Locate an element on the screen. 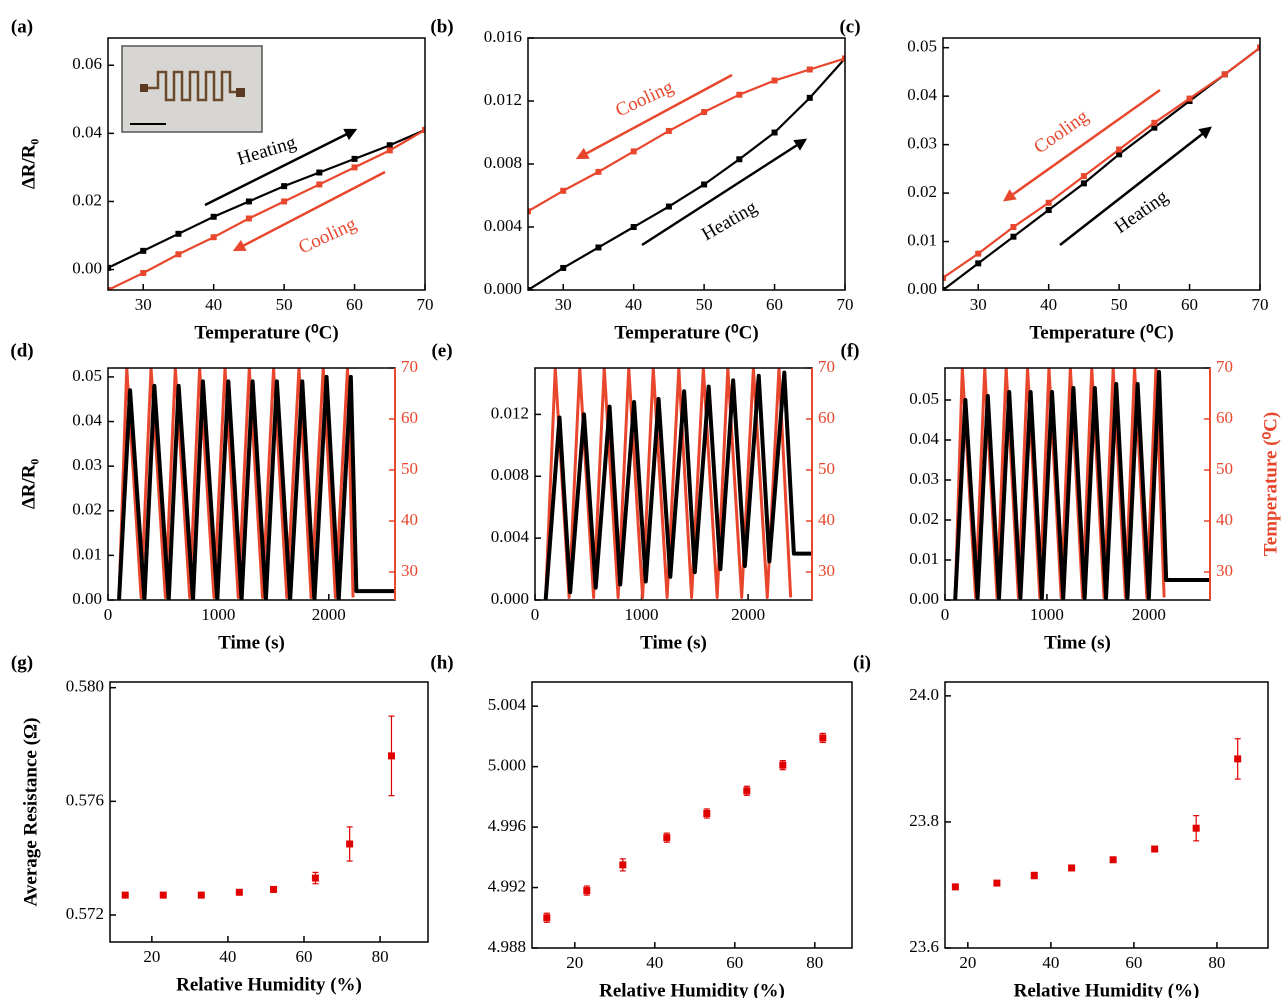  x-axis-title: Time (s) is located at coordinates (1077, 642).